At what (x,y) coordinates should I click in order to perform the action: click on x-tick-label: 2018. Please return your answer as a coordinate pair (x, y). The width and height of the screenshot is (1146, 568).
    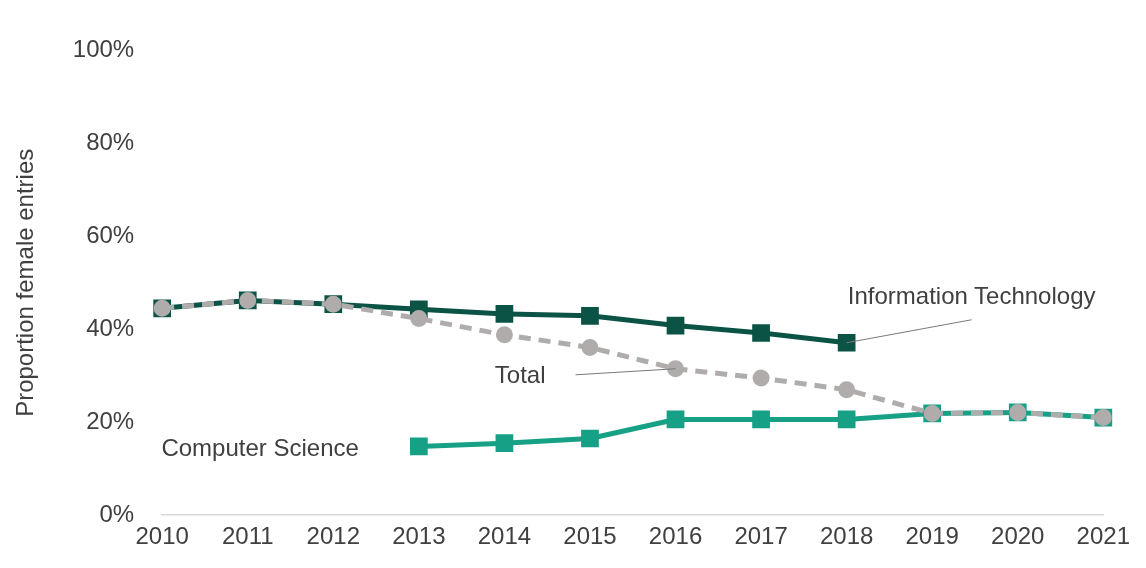
    Looking at the image, I should click on (846, 536).